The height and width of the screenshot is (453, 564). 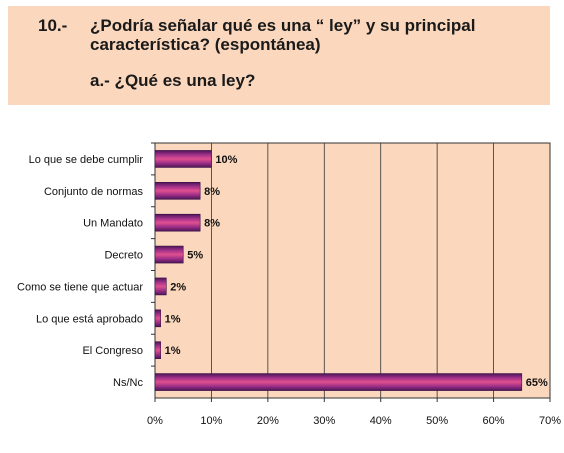 I want to click on category-label: Como se tiene que actuar, so click(x=80, y=287).